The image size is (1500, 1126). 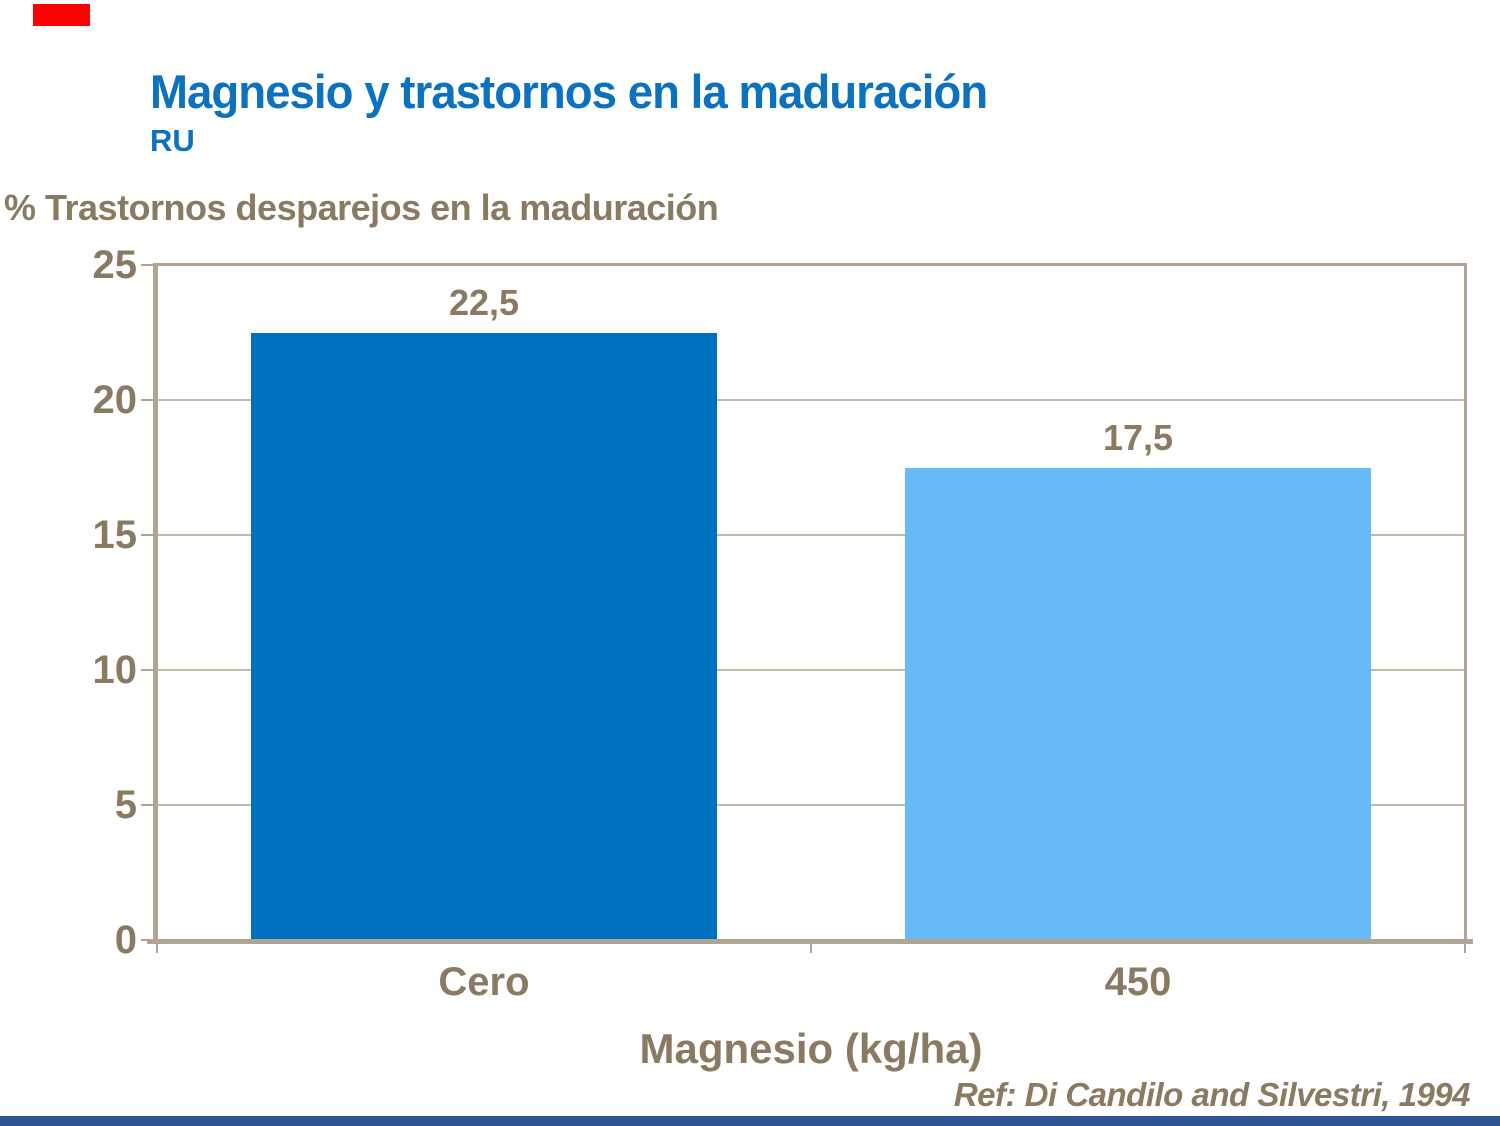 What do you see at coordinates (1212, 1094) in the screenshot?
I see `reference-citation: Ref: Di Candilo and Silvestri, 1994` at bounding box center [1212, 1094].